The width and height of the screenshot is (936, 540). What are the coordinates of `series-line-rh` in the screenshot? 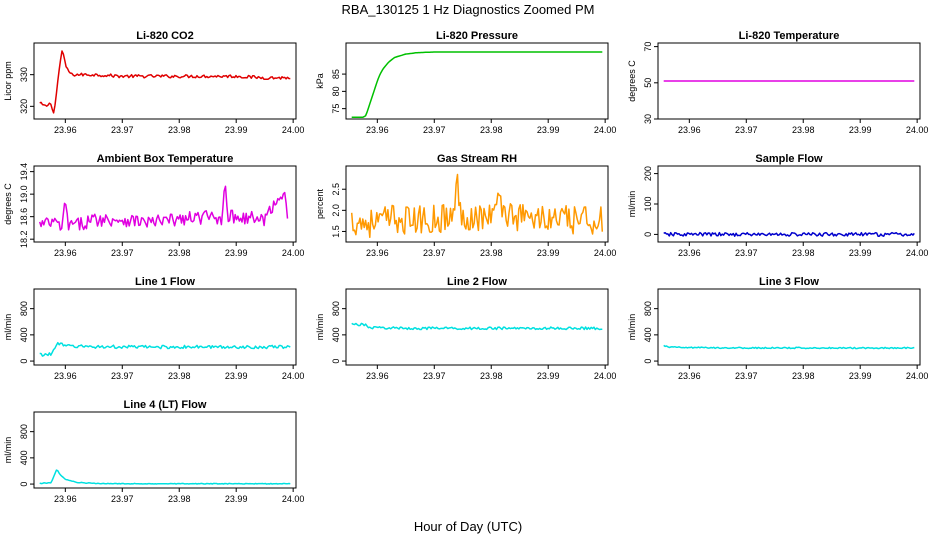 It's located at (477, 206).